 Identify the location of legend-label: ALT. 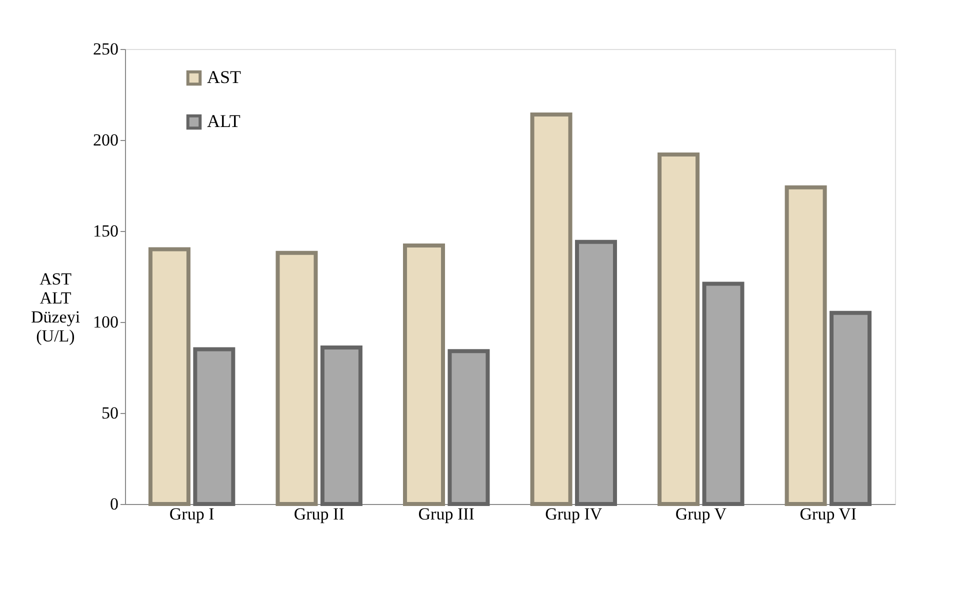
(223, 121).